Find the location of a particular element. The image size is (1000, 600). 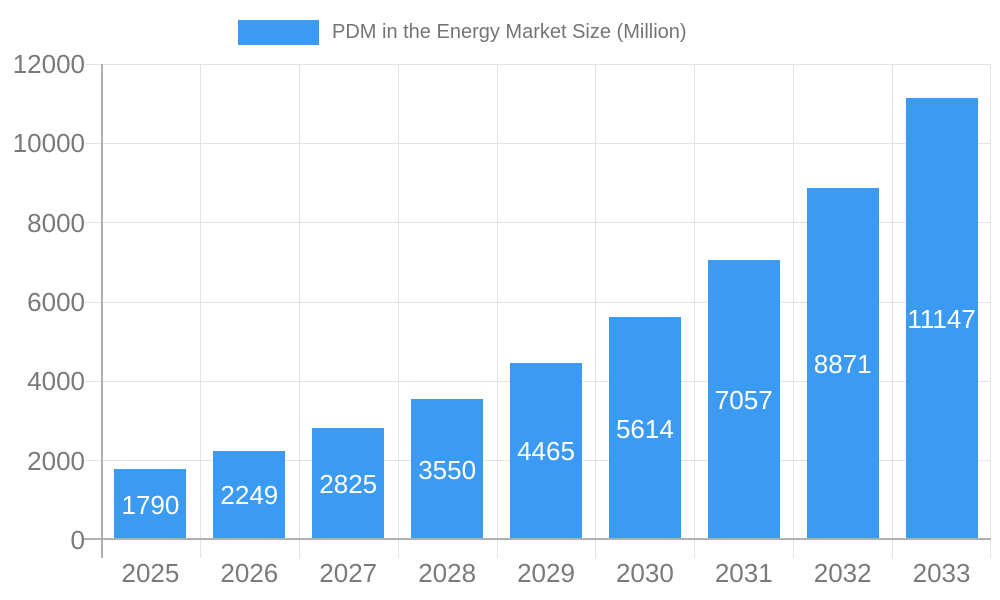

bar: 2249 is located at coordinates (249, 495).